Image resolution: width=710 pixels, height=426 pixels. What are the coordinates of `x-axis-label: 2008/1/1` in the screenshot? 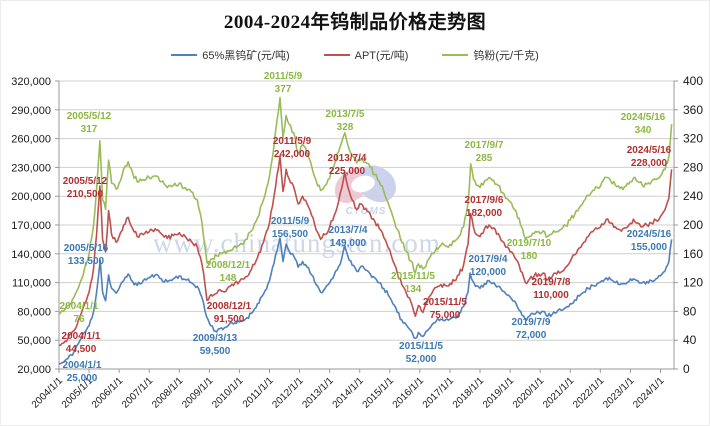 It's located at (168, 393).